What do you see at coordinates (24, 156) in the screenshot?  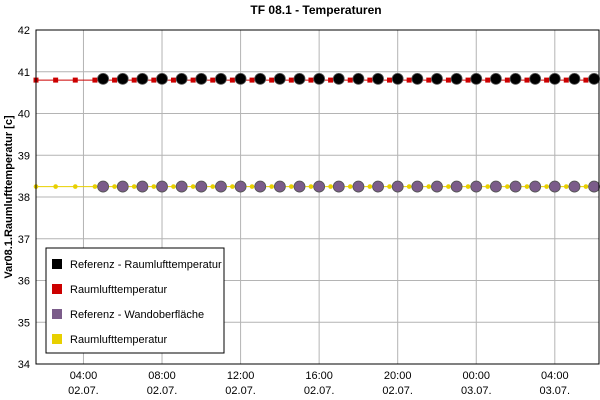 I see `y-tick-label: 39` at bounding box center [24, 156].